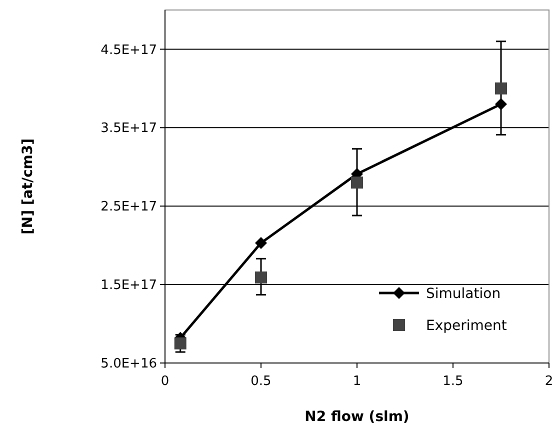 Image resolution: width=559 pixels, height=433 pixels. Describe the element at coordinates (128, 207) in the screenshot. I see `y-tick-label: 2.5E+17` at that location.